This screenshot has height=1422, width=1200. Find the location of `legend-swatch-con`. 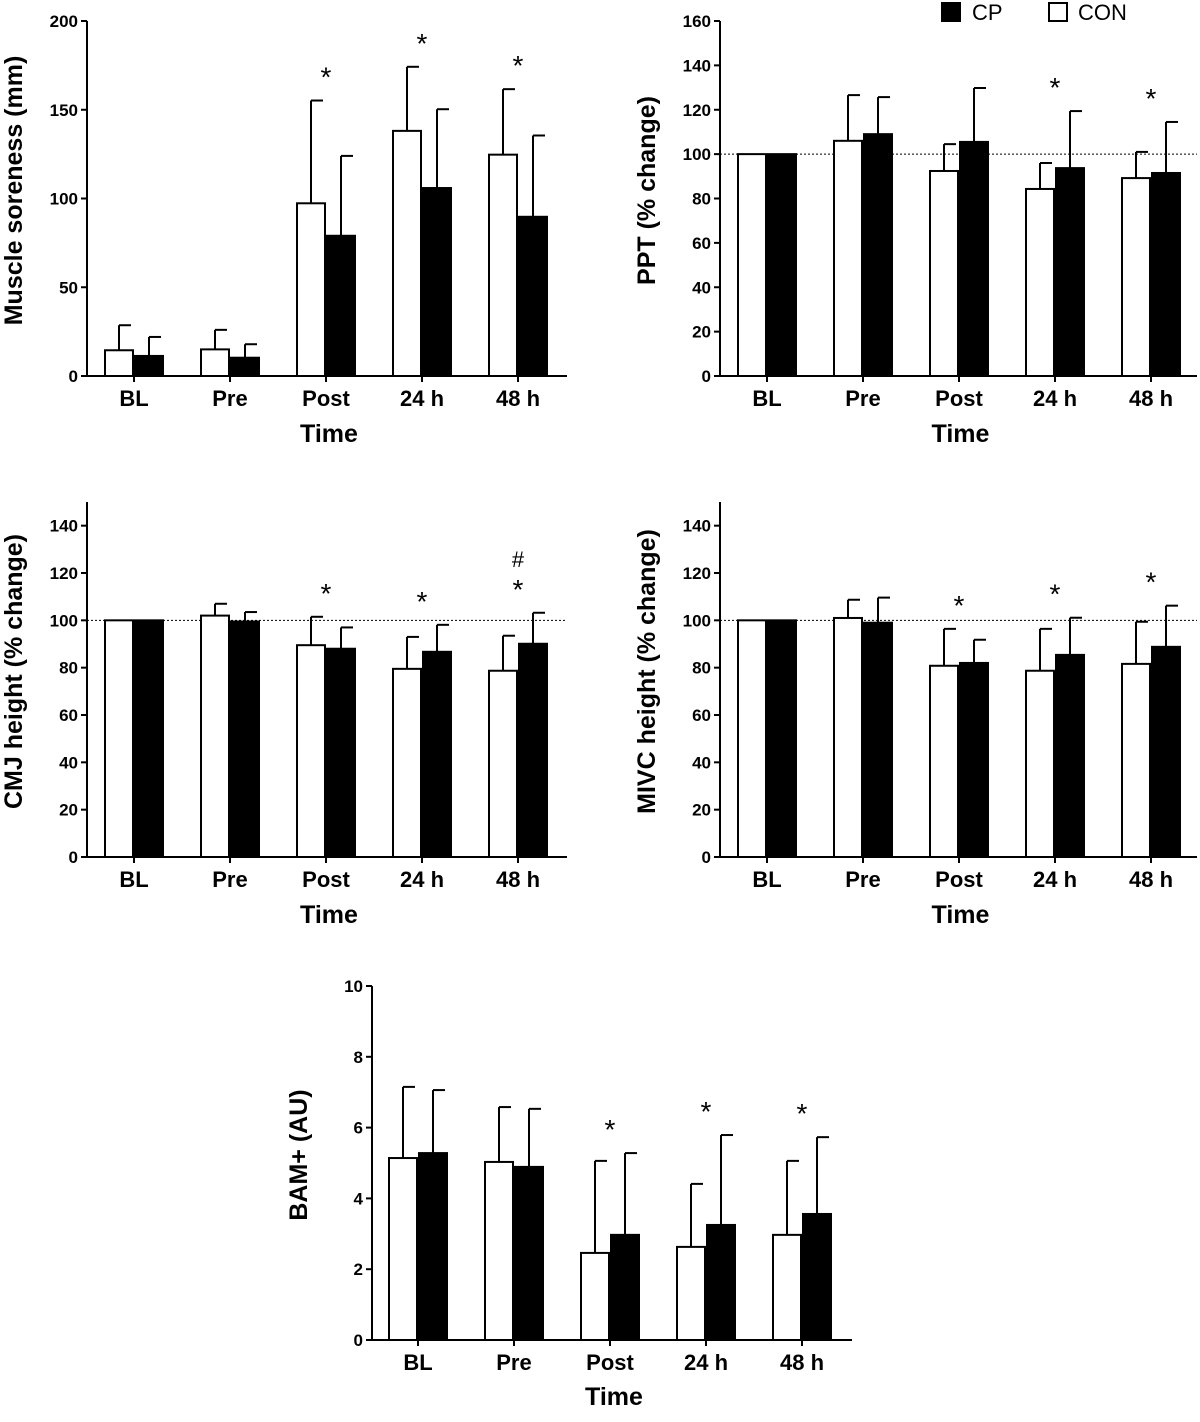

legend-swatch-con is located at coordinates (1058, 12).